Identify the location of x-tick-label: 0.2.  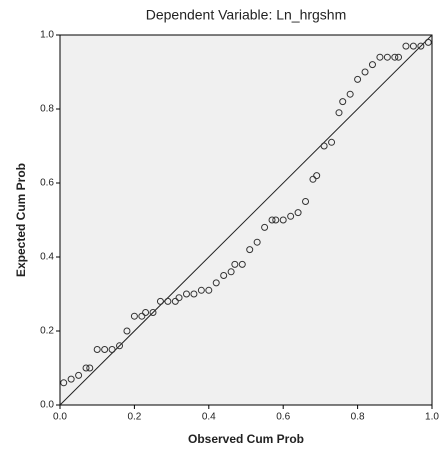
(134, 417).